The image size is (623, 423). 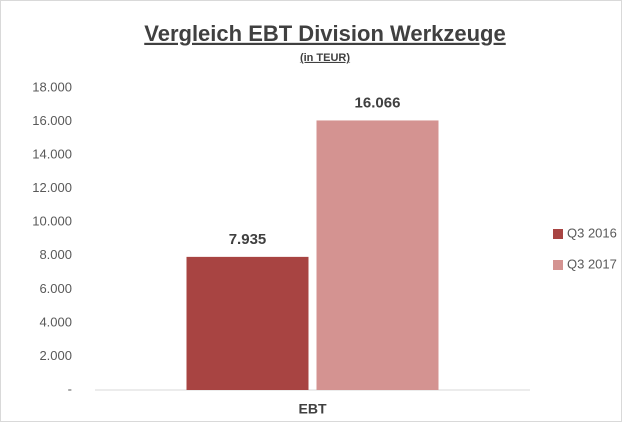 I want to click on y-tick-label: -, so click(x=70, y=388).